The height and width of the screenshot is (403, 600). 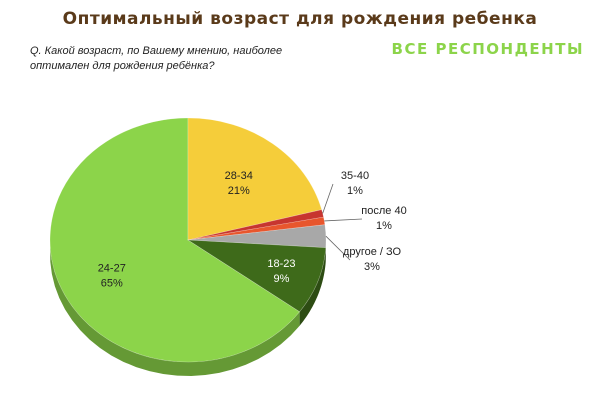 I want to click on leader-line-после-40, so click(x=343, y=220).